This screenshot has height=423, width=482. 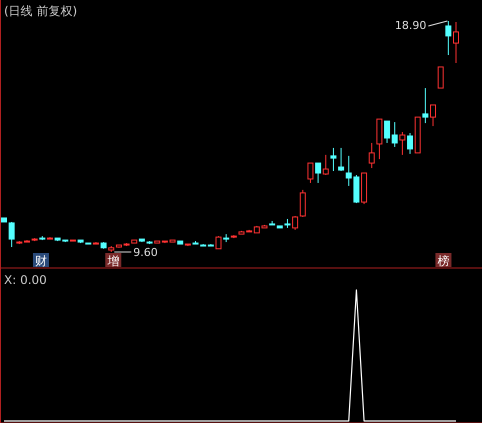 I want to click on text: 财, so click(x=40, y=261).